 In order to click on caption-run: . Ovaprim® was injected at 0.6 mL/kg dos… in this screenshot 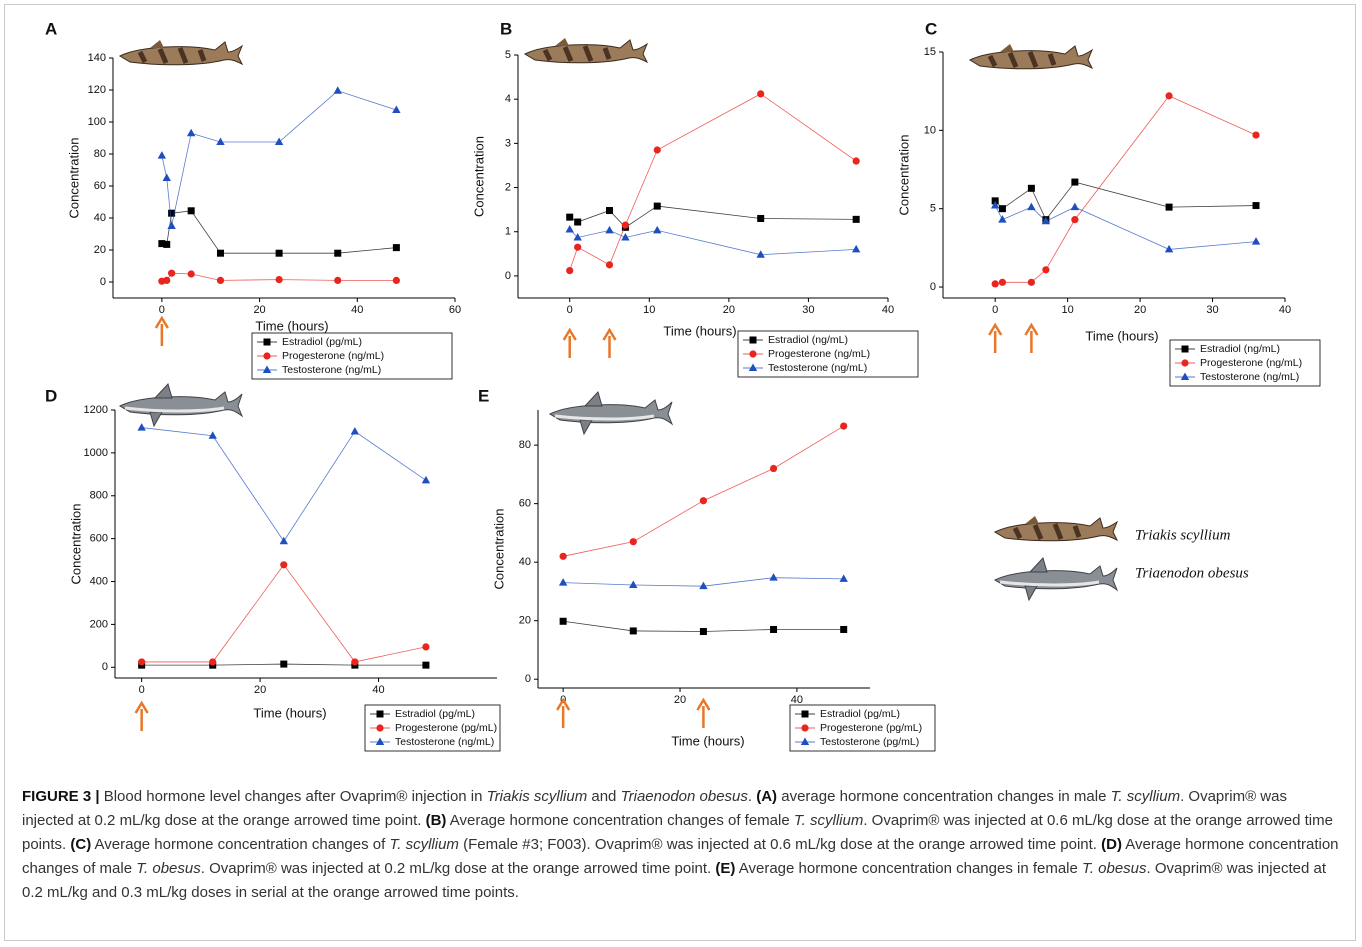, I will do `click(677, 832)`.